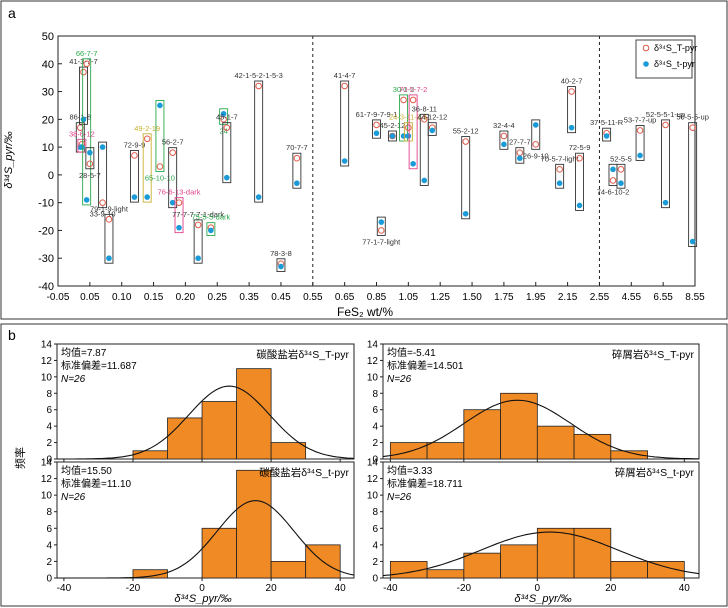  What do you see at coordinates (695, 297) in the screenshot?
I see `x-tick-label: 8.55` at bounding box center [695, 297].